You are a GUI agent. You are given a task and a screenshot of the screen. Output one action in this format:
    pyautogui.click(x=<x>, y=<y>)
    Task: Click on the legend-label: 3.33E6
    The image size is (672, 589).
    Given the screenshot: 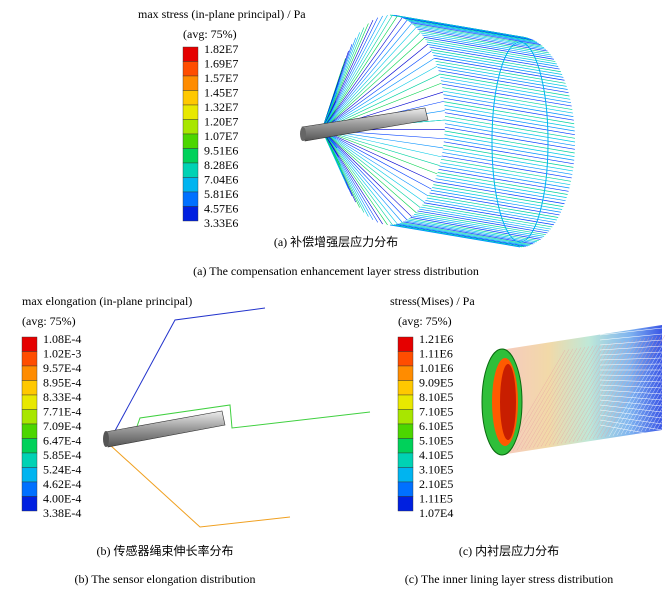 What is the action you would take?
    pyautogui.click(x=221, y=223)
    